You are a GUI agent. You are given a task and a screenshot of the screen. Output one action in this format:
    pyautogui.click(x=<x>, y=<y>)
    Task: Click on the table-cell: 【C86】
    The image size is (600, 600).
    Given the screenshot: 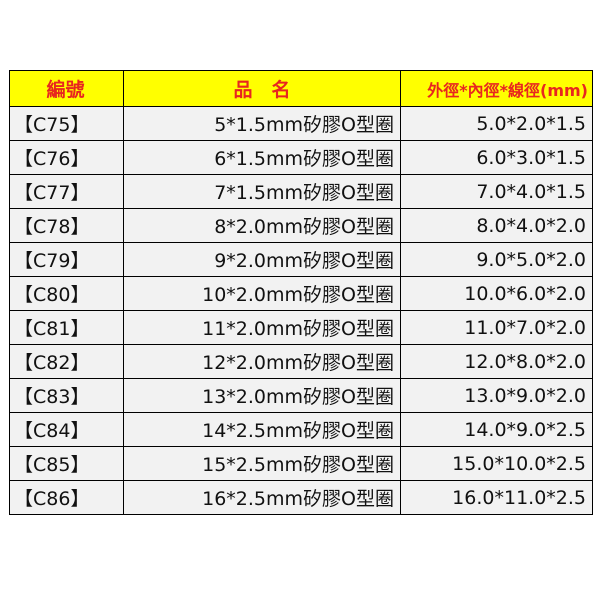 What is the action you would take?
    pyautogui.click(x=66, y=497)
    